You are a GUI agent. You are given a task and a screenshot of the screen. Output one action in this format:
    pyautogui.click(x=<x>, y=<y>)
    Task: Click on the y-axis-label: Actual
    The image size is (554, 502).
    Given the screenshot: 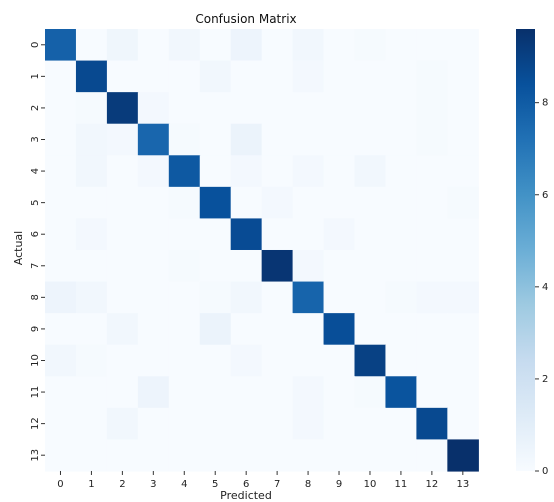 What is the action you would take?
    pyautogui.click(x=18, y=248)
    